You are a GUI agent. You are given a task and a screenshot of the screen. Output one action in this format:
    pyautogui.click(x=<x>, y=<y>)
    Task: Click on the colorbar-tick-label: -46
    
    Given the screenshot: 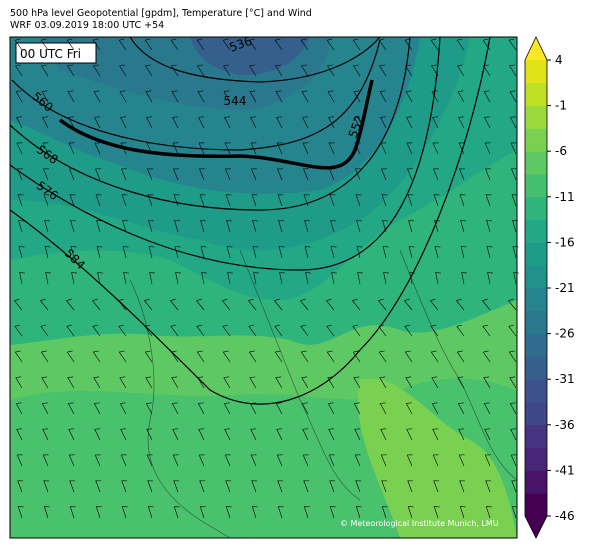 What is the action you would take?
    pyautogui.click(x=565, y=516)
    